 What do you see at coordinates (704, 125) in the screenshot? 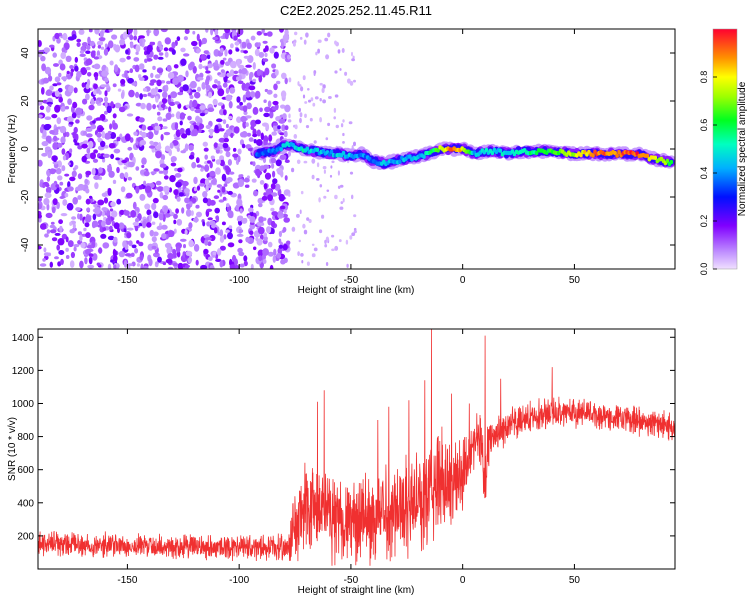
I see `colorbar-tick-label: 0.6` at bounding box center [704, 125].